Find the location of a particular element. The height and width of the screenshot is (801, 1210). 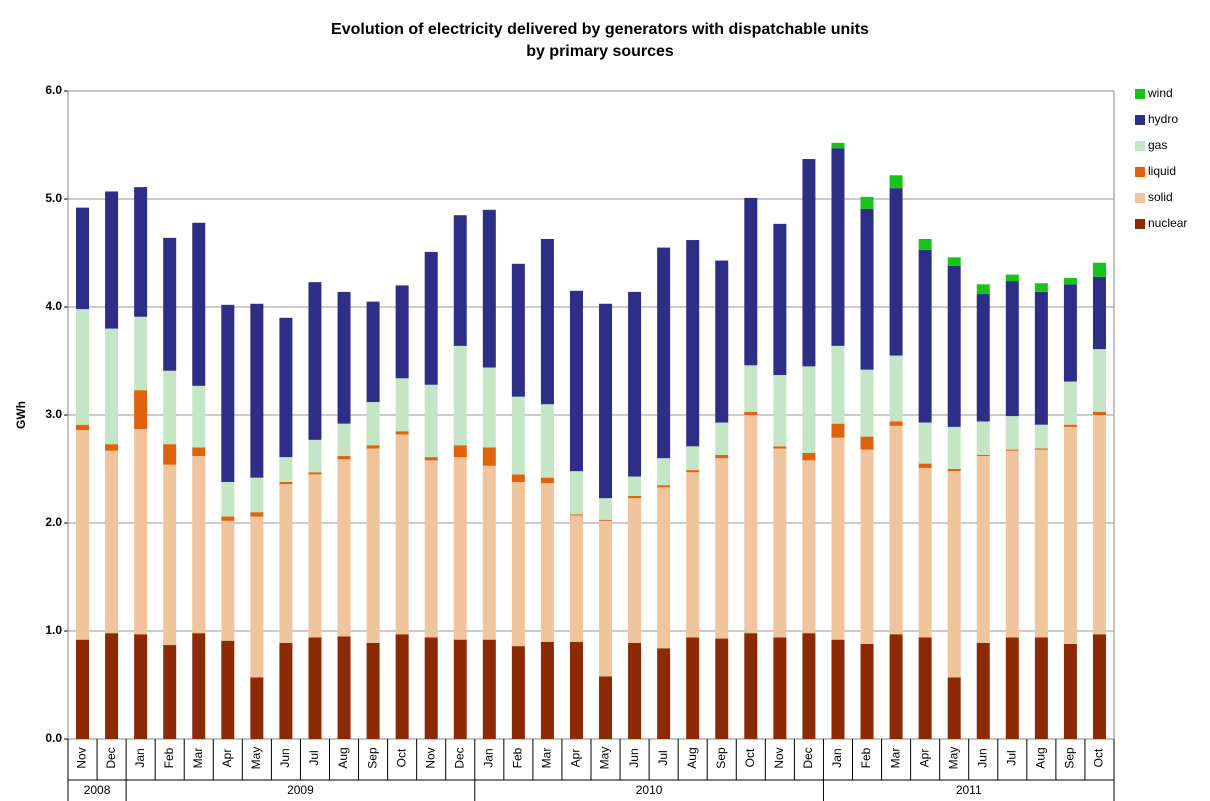

year-label: 2009 is located at coordinates (300, 790).